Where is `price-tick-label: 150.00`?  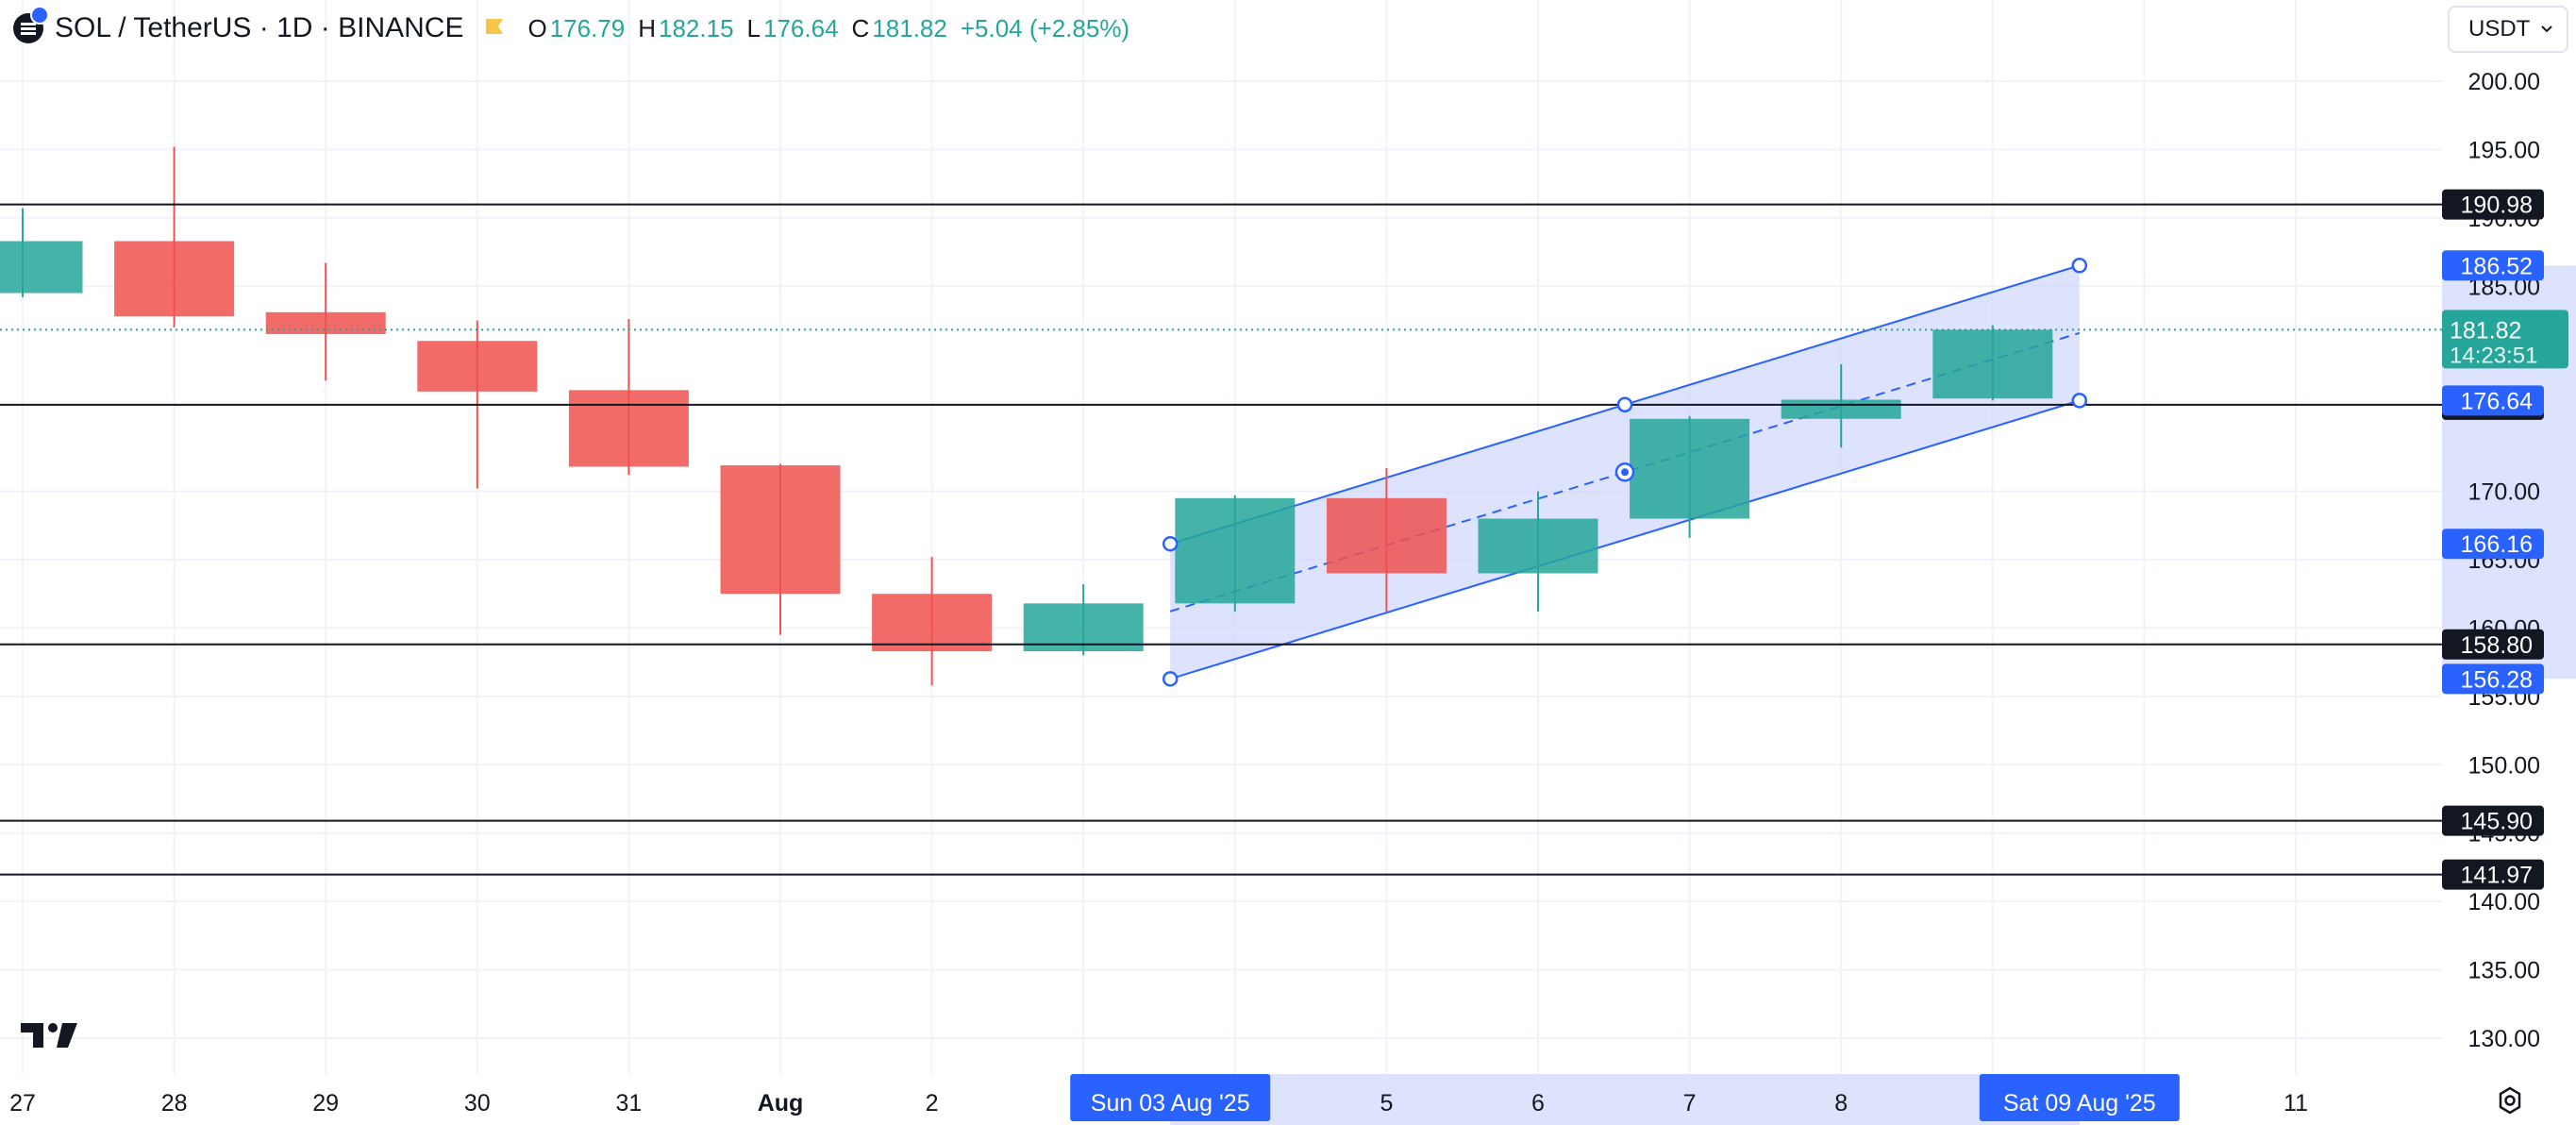
price-tick-label: 150.00 is located at coordinates (2504, 766).